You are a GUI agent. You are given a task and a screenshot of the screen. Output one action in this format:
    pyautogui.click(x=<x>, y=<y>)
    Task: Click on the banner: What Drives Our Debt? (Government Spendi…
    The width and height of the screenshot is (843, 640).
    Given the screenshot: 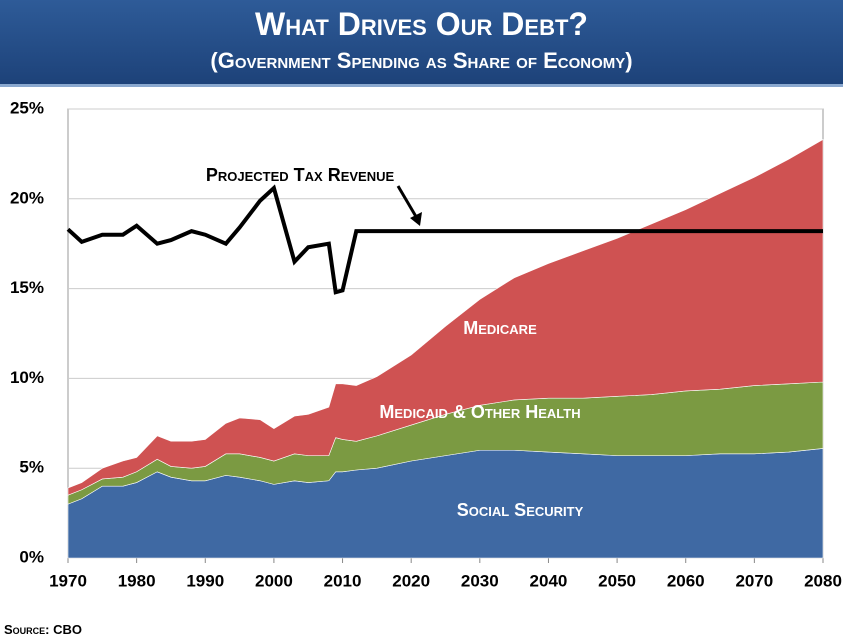 What is the action you would take?
    pyautogui.click(x=421, y=43)
    